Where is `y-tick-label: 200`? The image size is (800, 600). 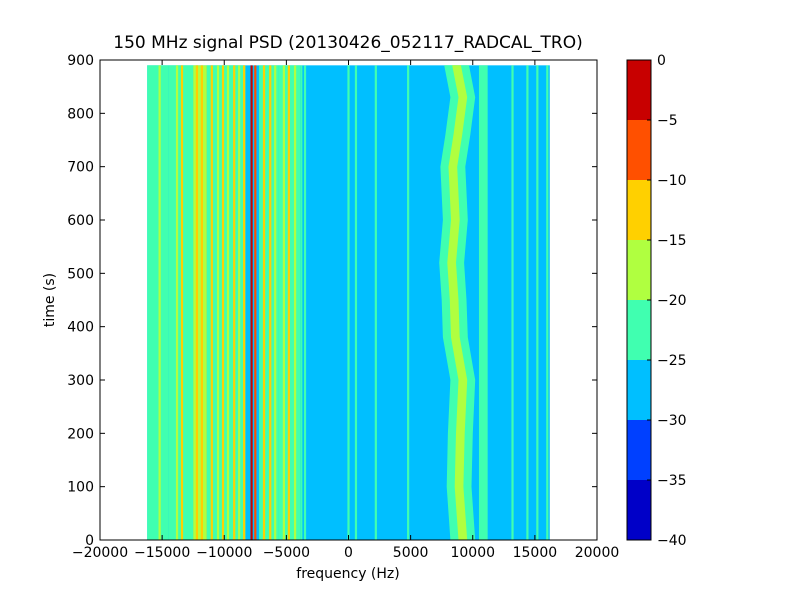
y-tick-label: 200 is located at coordinates (80, 434).